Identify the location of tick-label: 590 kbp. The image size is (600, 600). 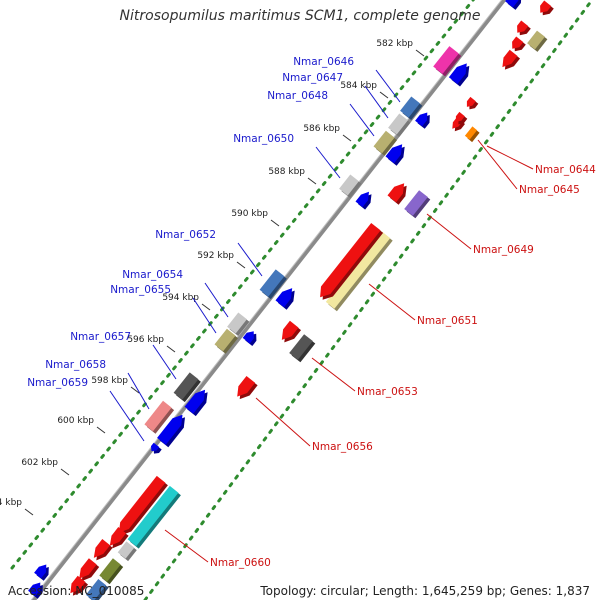
(249, 214).